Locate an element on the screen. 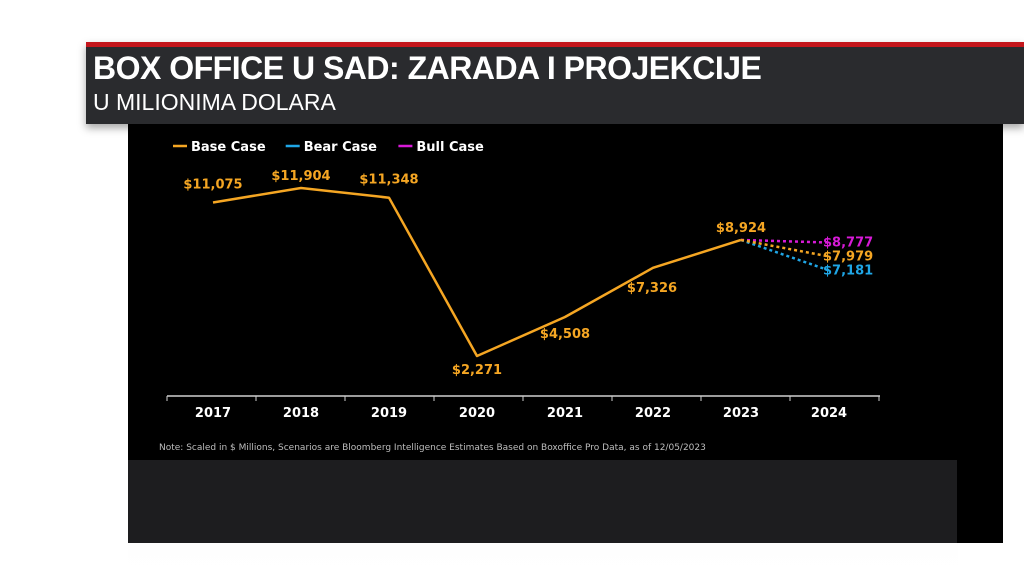  data-label-2024-1: $7,181 is located at coordinates (848, 270).